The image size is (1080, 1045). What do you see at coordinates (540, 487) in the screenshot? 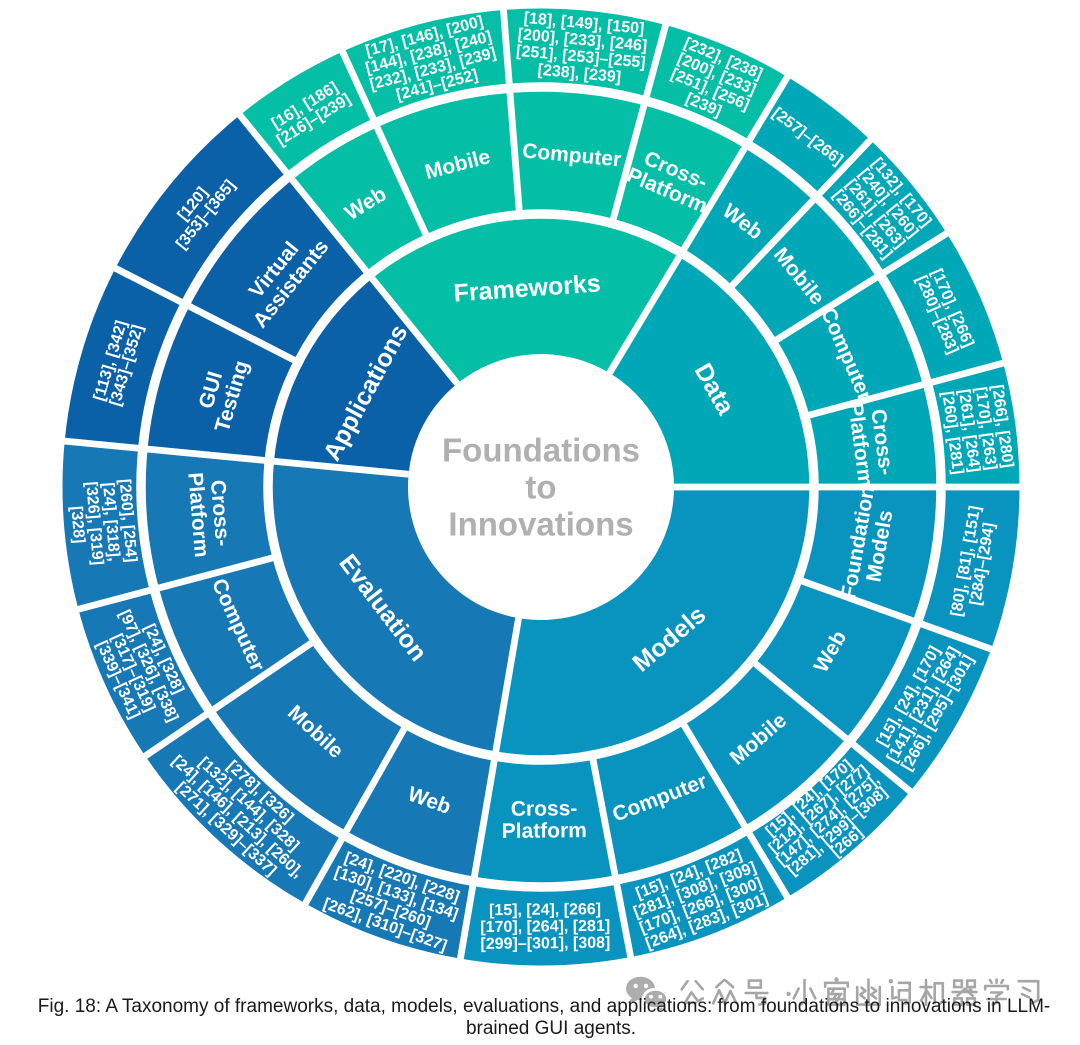
I see `svg-text: to` at bounding box center [540, 487].